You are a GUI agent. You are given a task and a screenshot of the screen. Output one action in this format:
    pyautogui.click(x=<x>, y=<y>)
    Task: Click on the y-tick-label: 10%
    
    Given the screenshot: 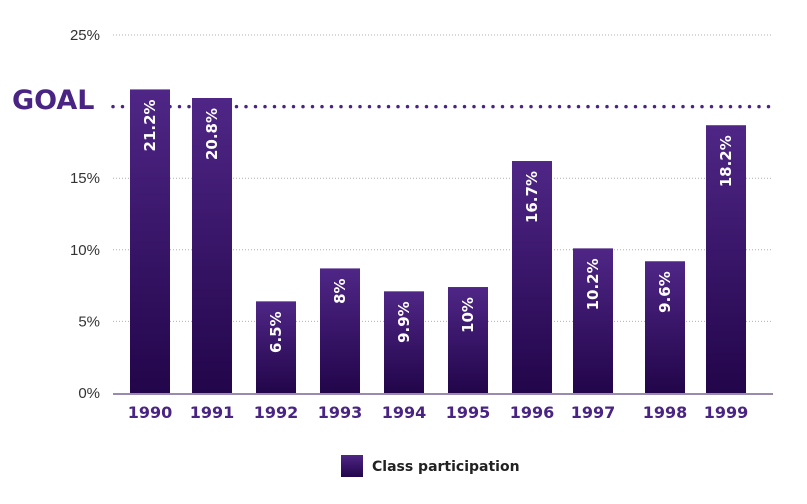 What is the action you would take?
    pyautogui.click(x=85, y=250)
    